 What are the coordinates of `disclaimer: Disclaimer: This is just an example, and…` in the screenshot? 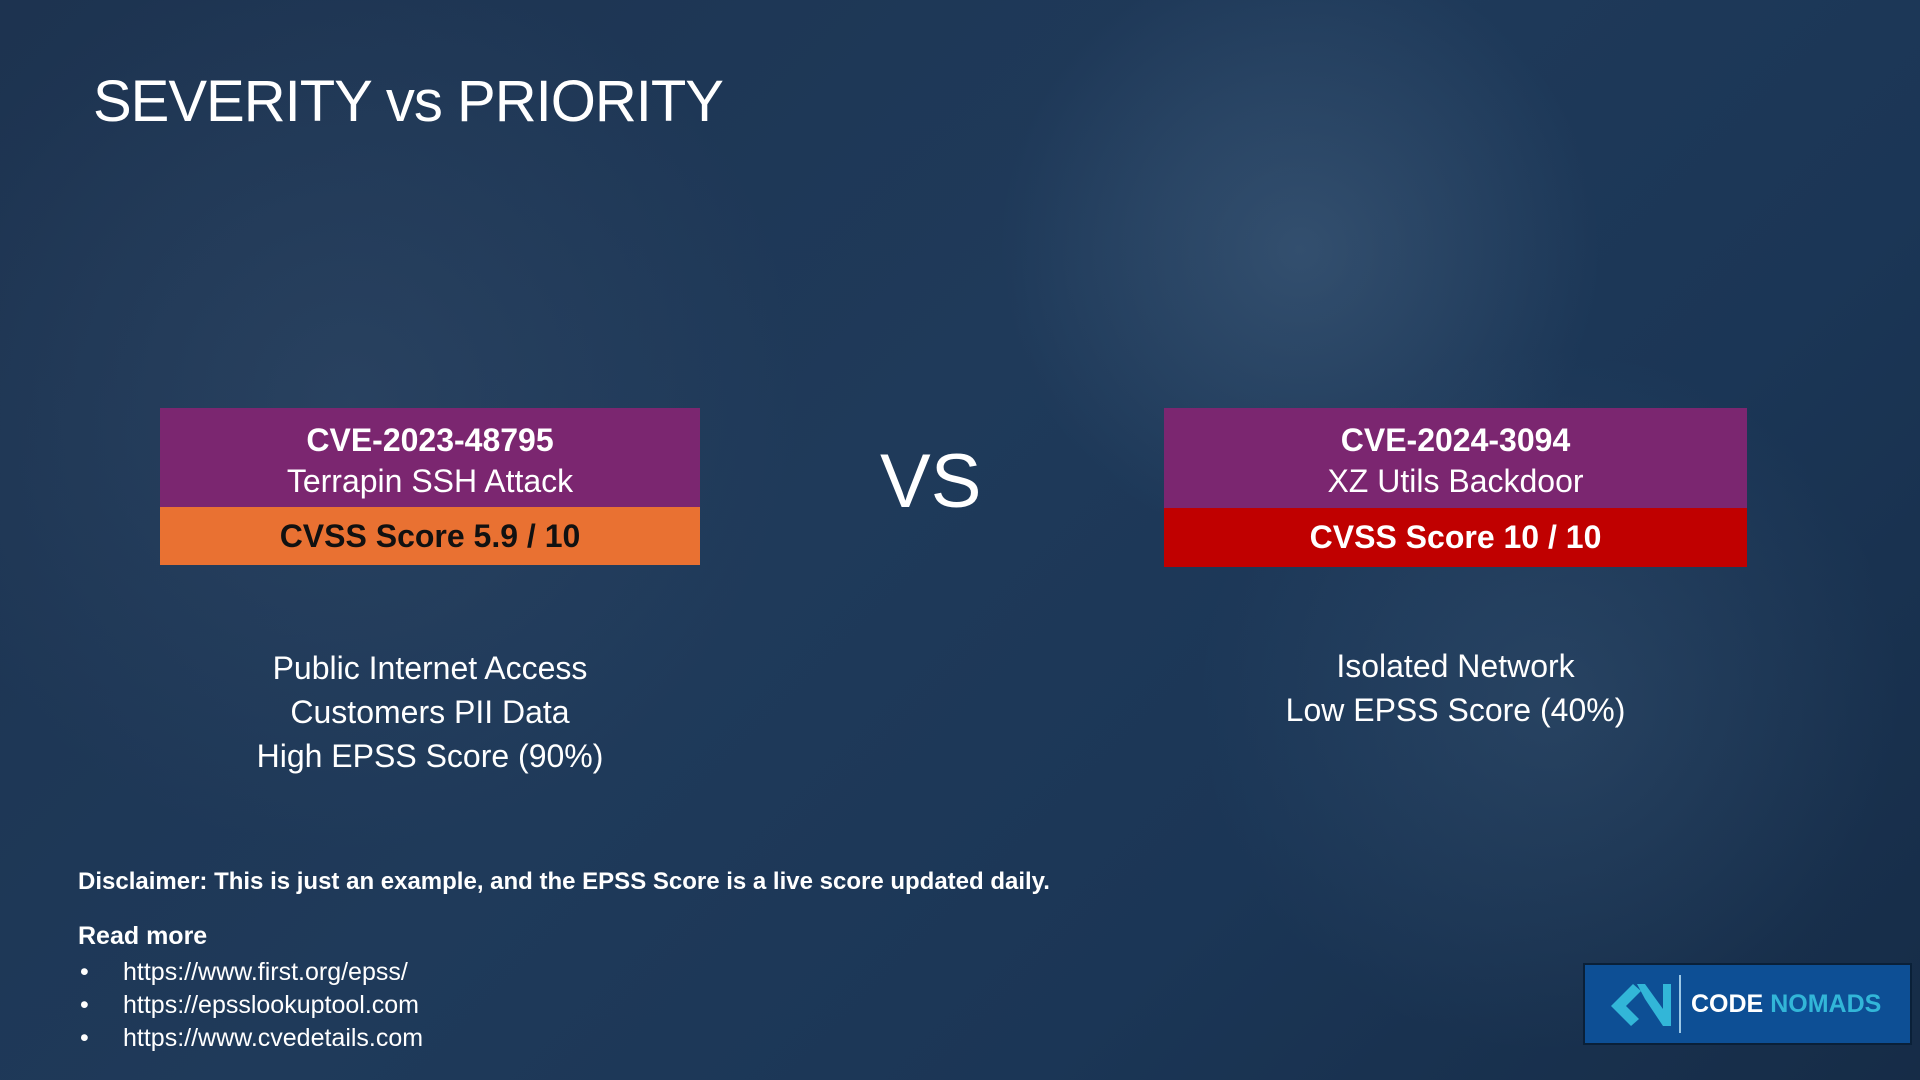 It's located at (564, 881).